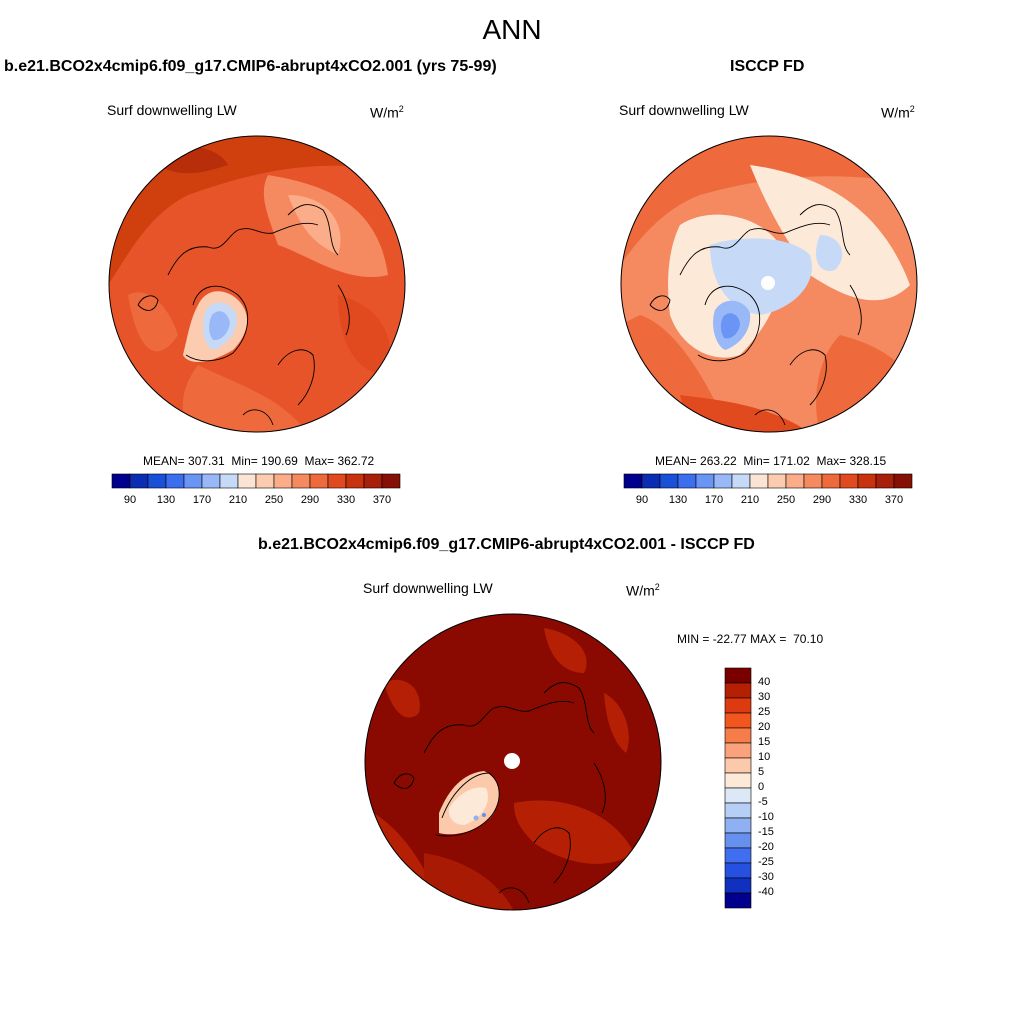 The width and height of the screenshot is (1024, 1024). What do you see at coordinates (764, 742) in the screenshot?
I see `colorbar-tick-label: 15` at bounding box center [764, 742].